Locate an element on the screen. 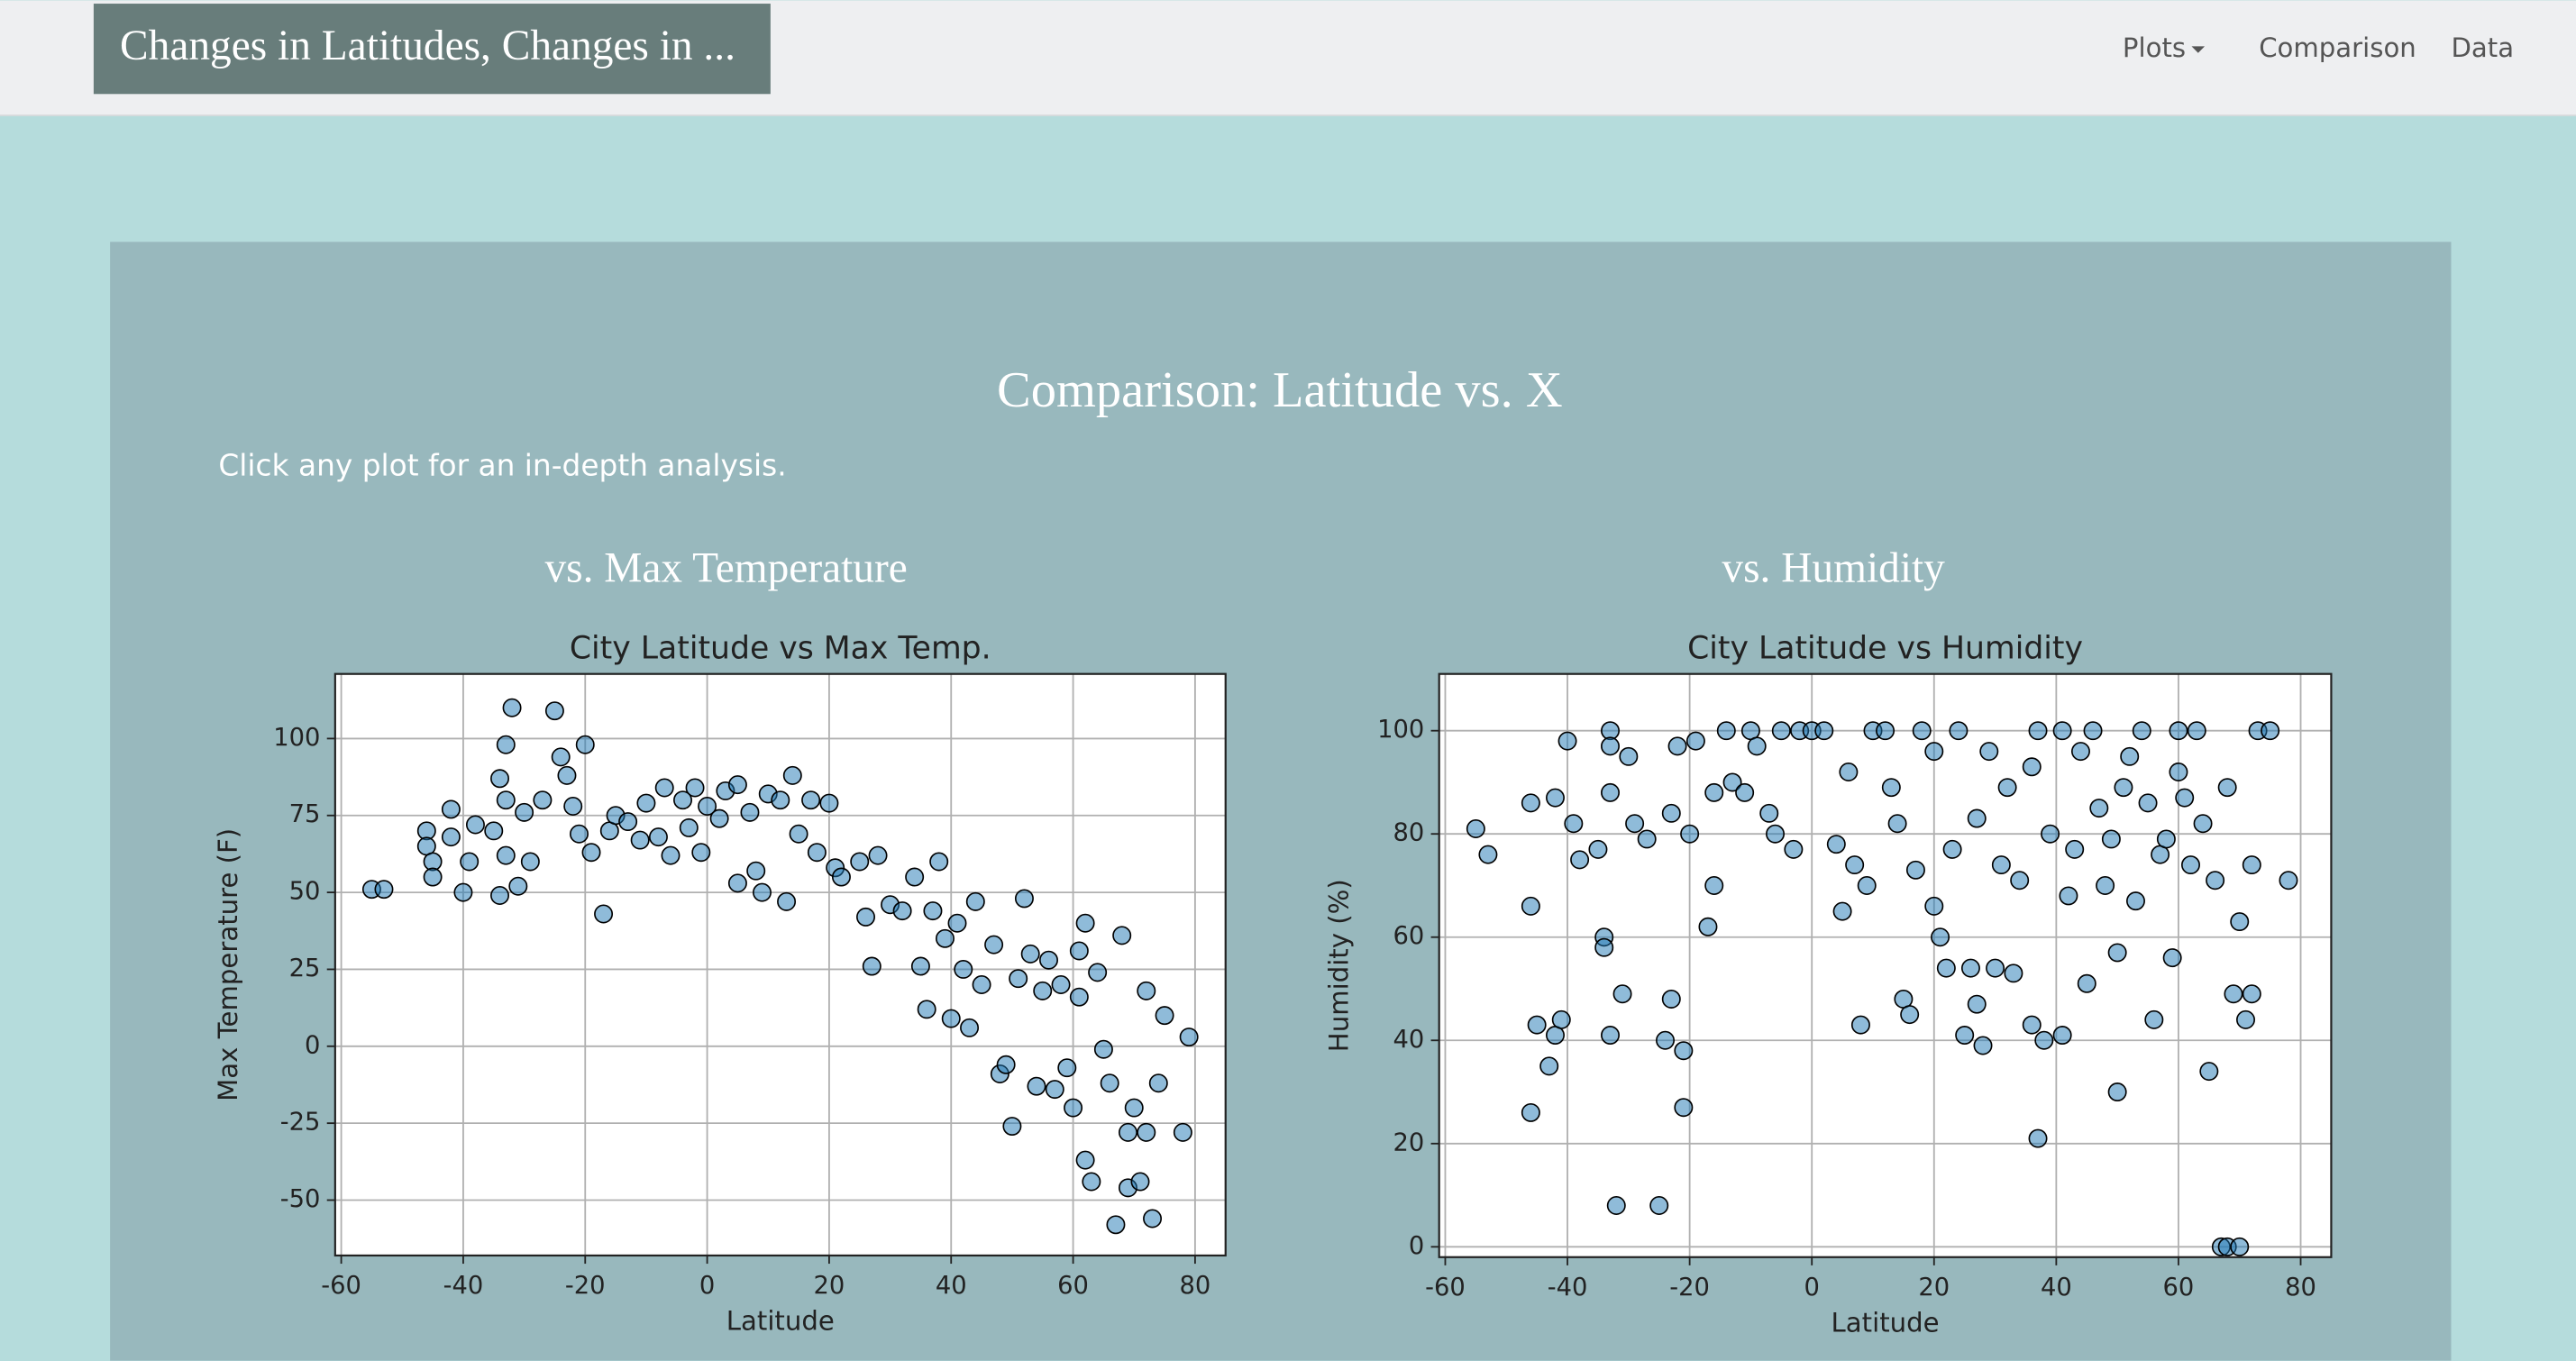  x-tick-label: 40 is located at coordinates (2056, 1288).